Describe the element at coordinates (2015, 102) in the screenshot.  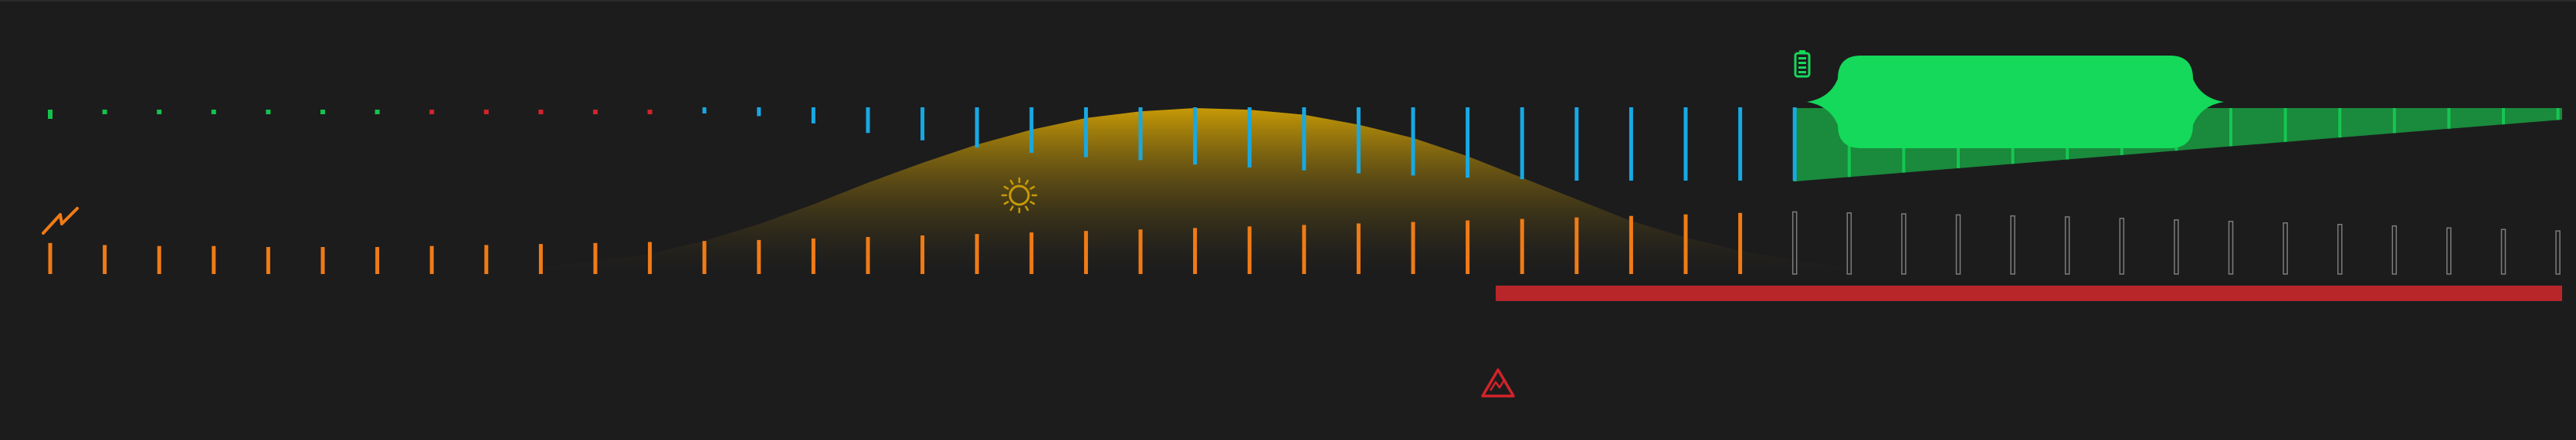
I see `battery-tooltip-bubble` at that location.